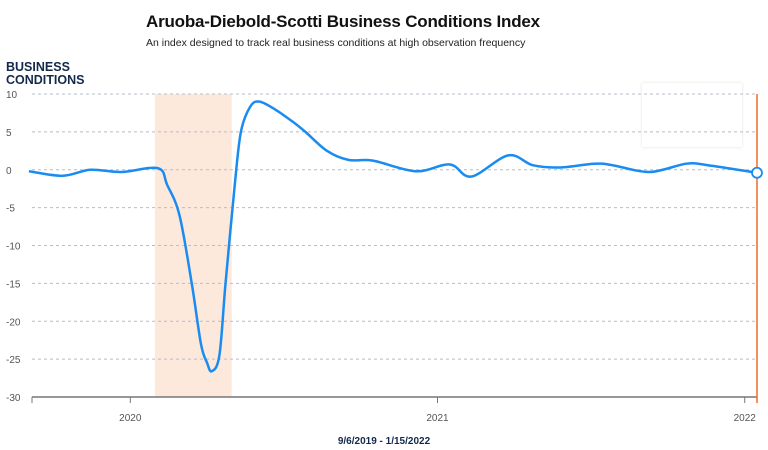 This screenshot has height=450, width=768. What do you see at coordinates (12, 95) in the screenshot?
I see `y-tick-label: 10` at bounding box center [12, 95].